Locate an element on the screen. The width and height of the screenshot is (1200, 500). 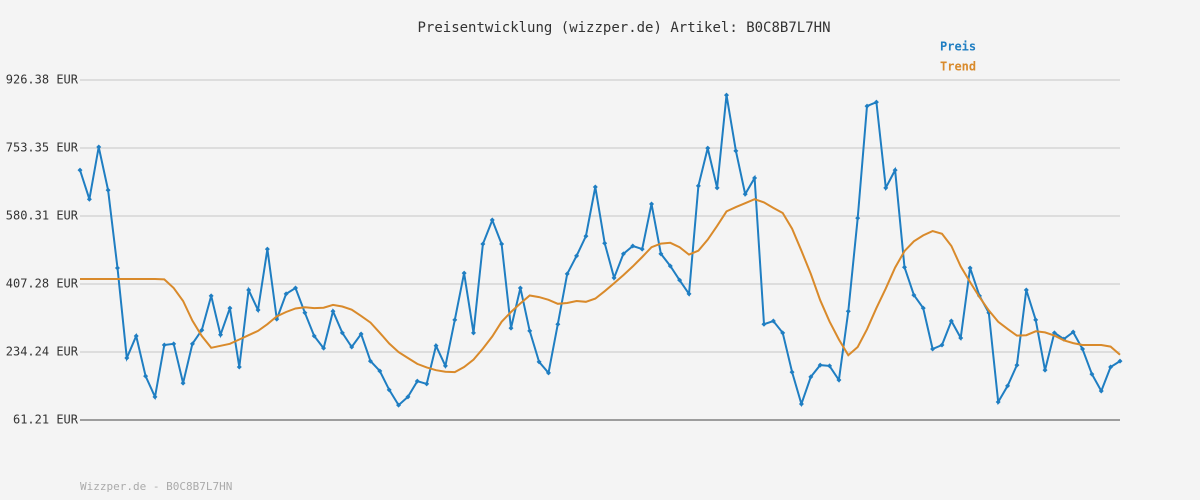
y-tick-label: 926.38 EUR is located at coordinates (42, 80).